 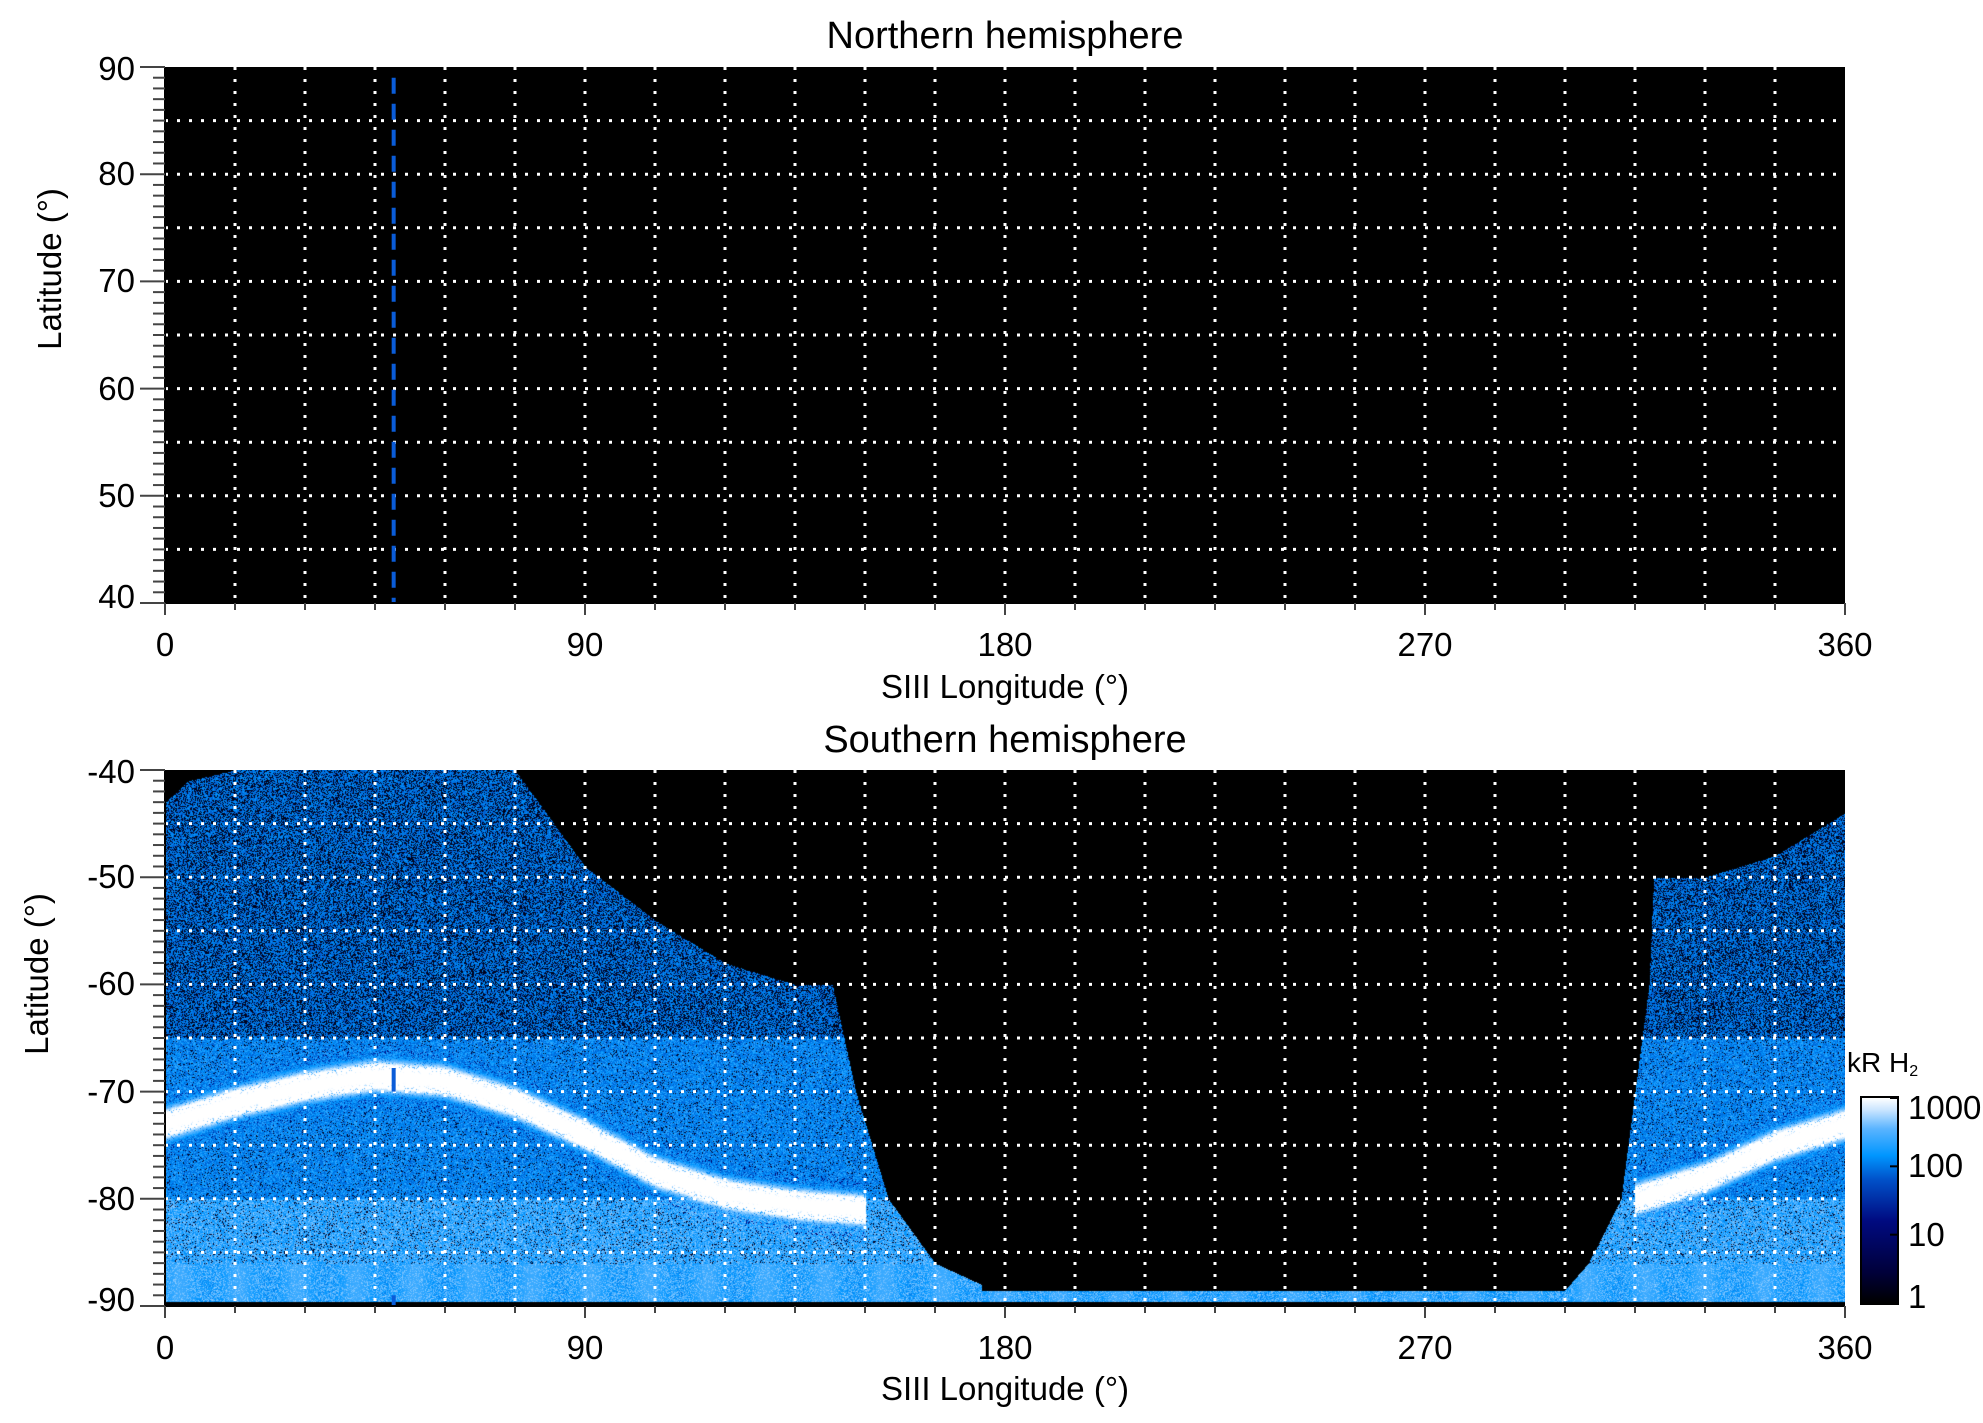 I want to click on north-x-axis-label: SIII Longitude (°), so click(x=1005, y=686).